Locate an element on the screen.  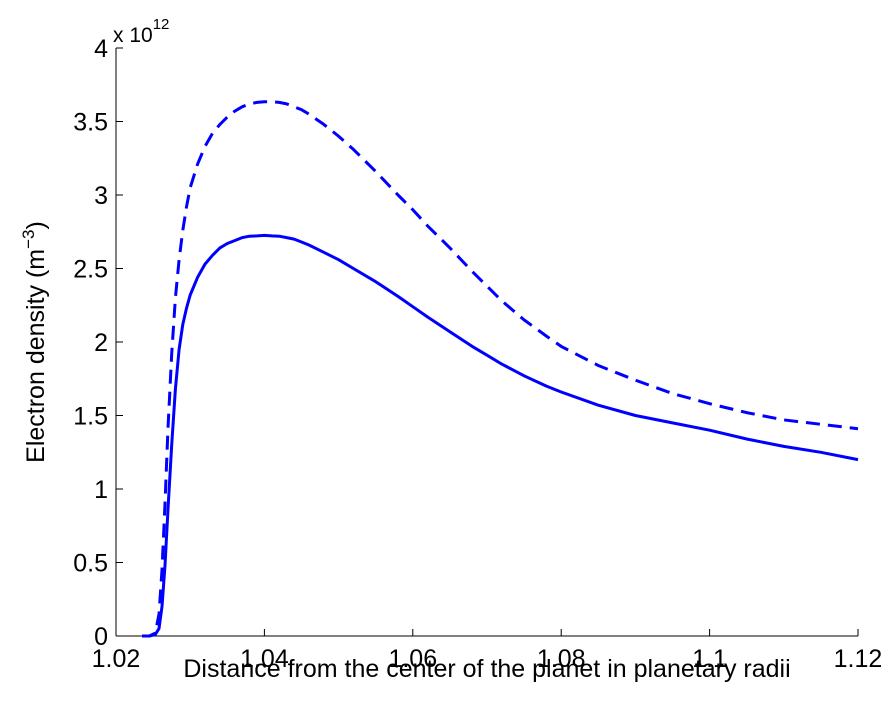
y-tick-label: 3 is located at coordinates (101, 196).